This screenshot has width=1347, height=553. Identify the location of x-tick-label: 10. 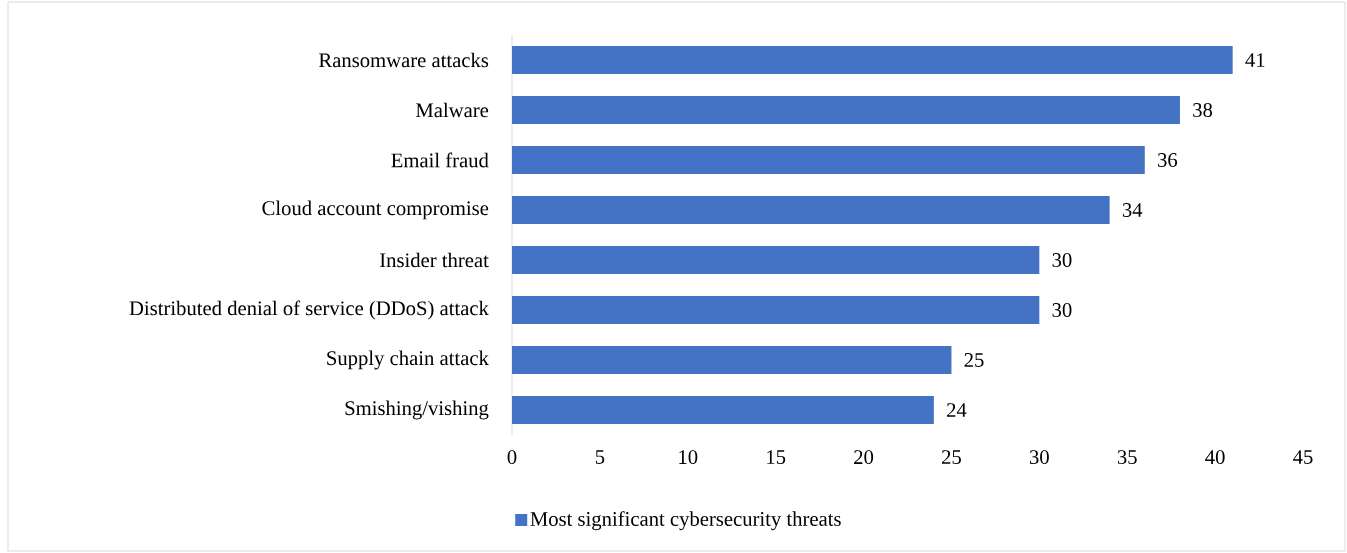
(688, 457).